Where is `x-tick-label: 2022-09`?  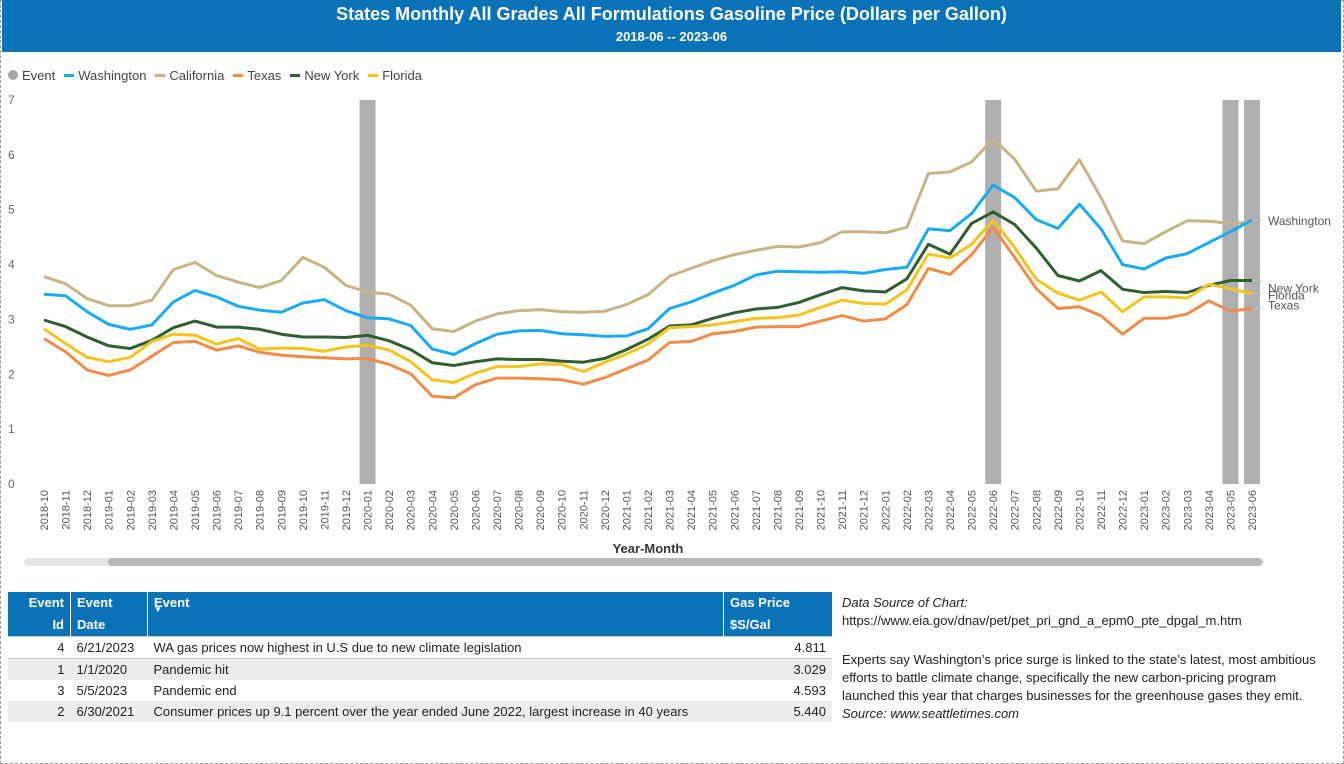 x-tick-label: 2022-09 is located at coordinates (1059, 510).